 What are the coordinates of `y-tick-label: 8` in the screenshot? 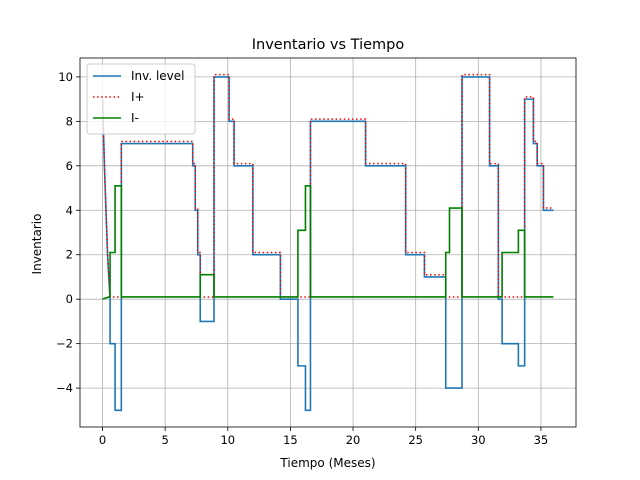 It's located at (69, 121).